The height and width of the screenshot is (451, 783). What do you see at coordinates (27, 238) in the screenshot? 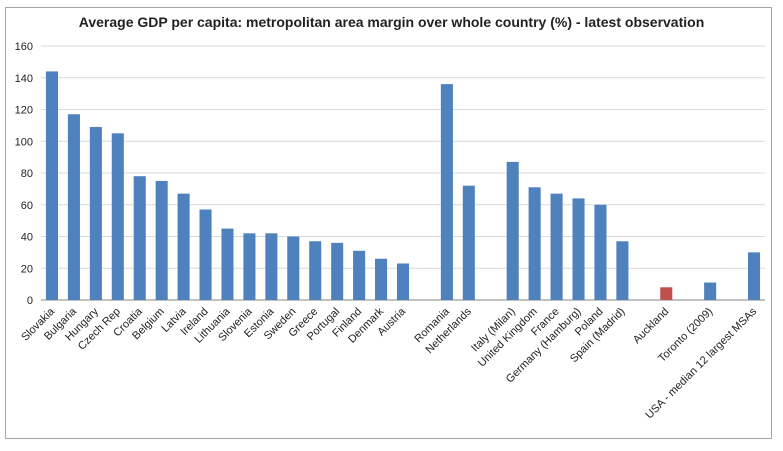
I see `y-tick-label: 40` at bounding box center [27, 238].